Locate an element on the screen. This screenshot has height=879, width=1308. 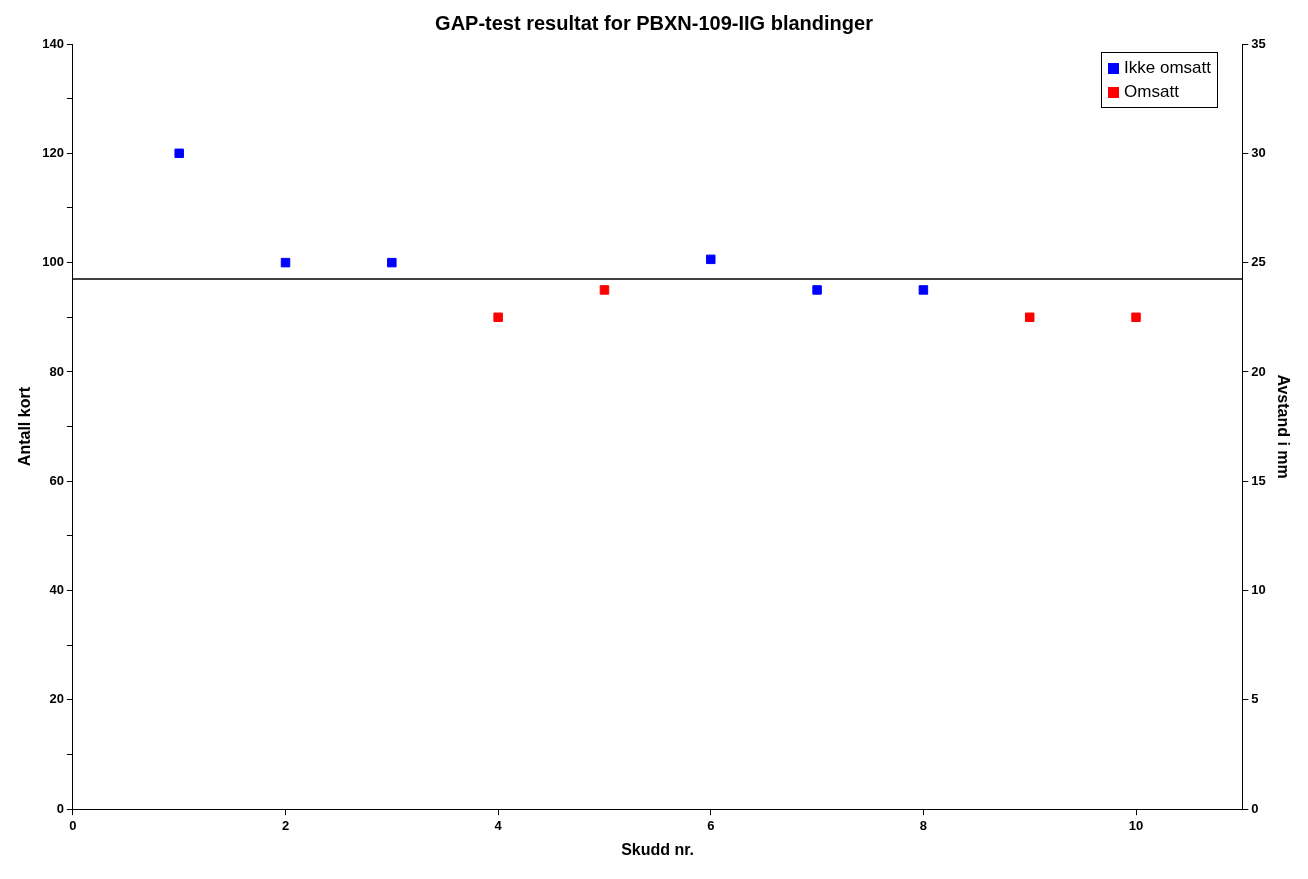
x-tick-label: 0 is located at coordinates (73, 825).